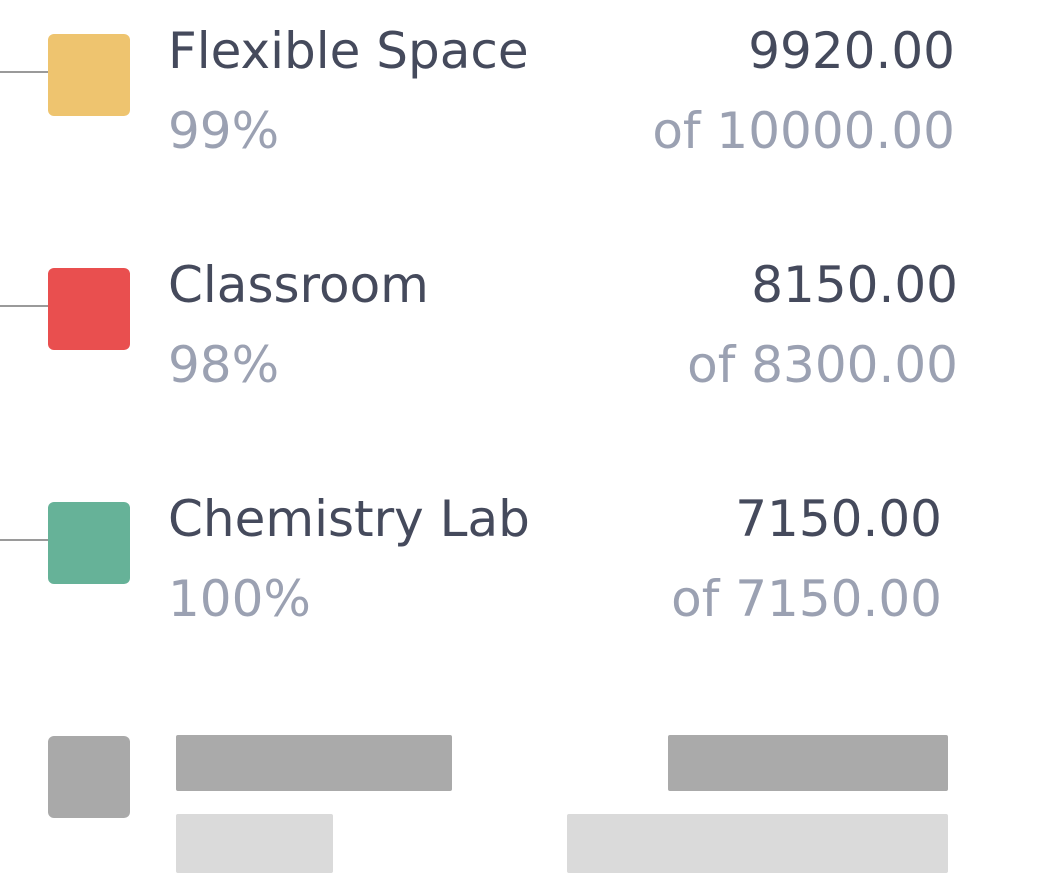 Image resolution: width=1041 pixels, height=873 pixels. Describe the element at coordinates (239, 599) in the screenshot. I see `item-percent: 100%` at that location.